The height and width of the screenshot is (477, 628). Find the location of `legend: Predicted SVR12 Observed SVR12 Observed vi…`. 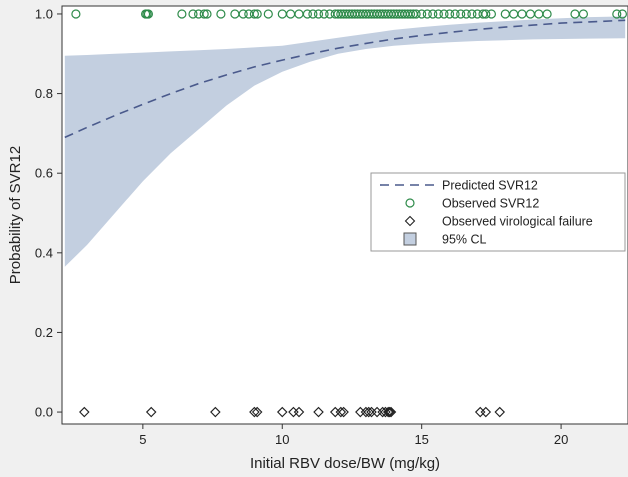

legend: Predicted SVR12 Observed SVR12 Observed vi… is located at coordinates (498, 212).